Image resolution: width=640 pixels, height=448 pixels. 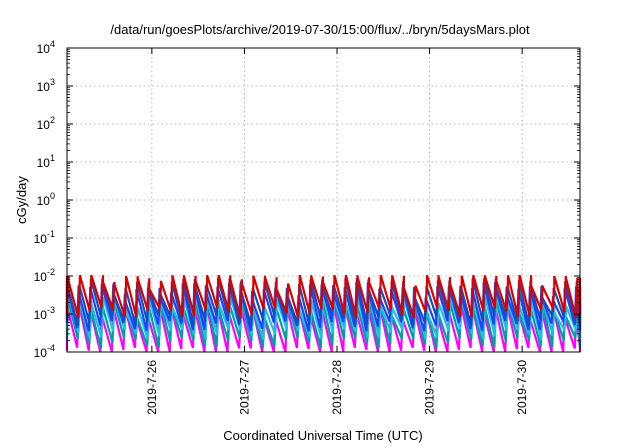 I want to click on x-tick-label: 2019-7-29, so click(x=430, y=387).